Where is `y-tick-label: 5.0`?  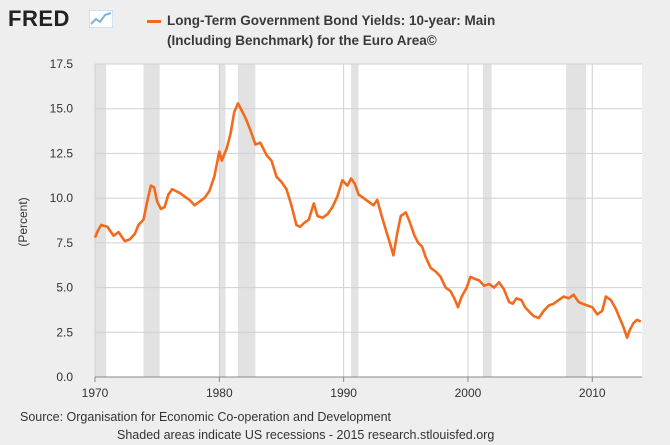
y-tick-label: 5.0 is located at coordinates (64, 288).